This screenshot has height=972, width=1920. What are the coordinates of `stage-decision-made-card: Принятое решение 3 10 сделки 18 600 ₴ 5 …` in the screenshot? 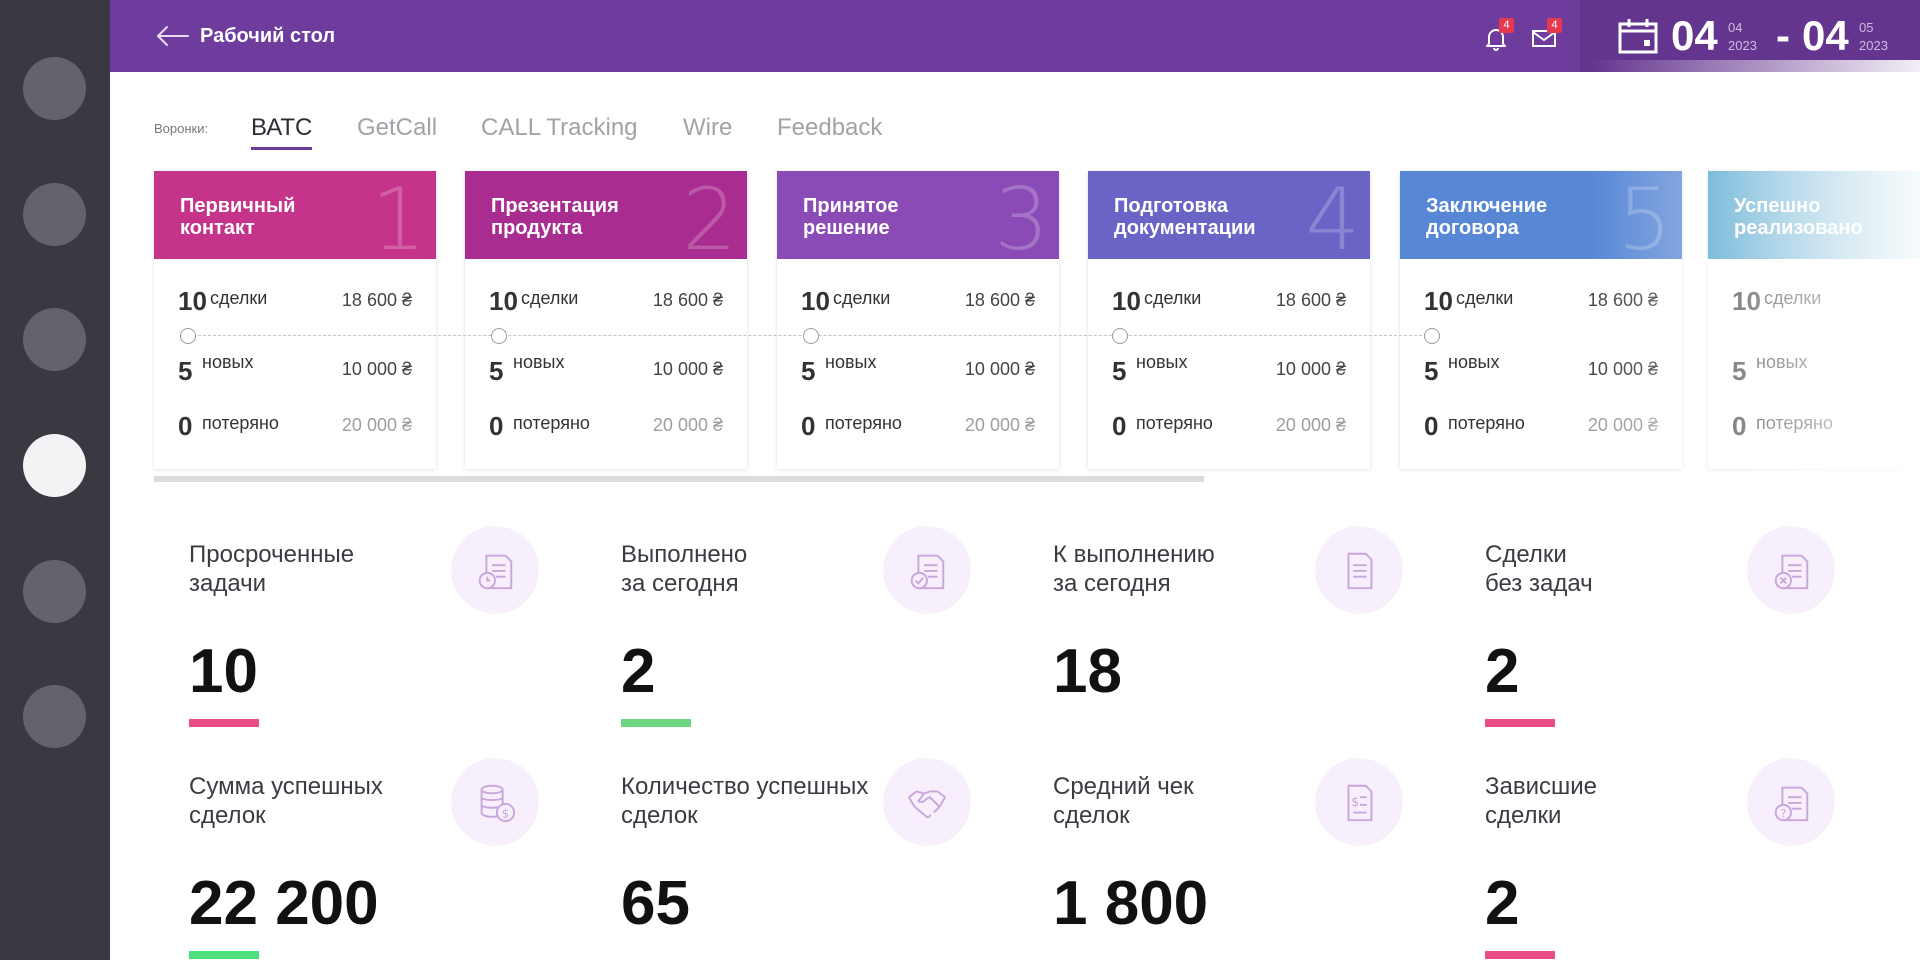 It's located at (918, 320).